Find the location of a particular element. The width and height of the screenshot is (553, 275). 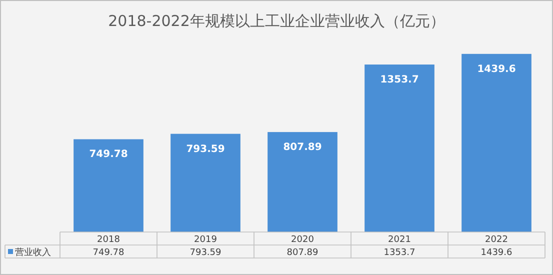

chart-title: 2018-2022年规模以上工业企业营业收入（亿元） is located at coordinates (276, 21).